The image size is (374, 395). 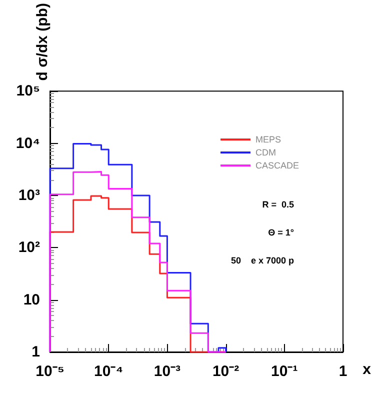 I want to click on legend-label: CDM, so click(x=265, y=153).